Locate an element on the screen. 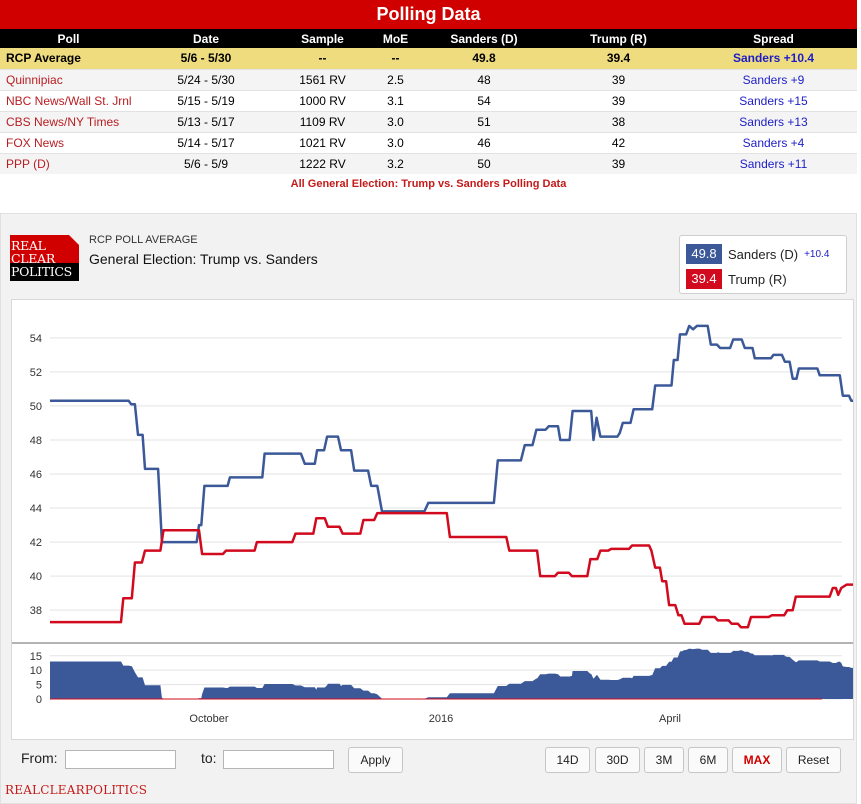 This screenshot has width=861, height=804. poll-sanders: 50 is located at coordinates (484, 164).